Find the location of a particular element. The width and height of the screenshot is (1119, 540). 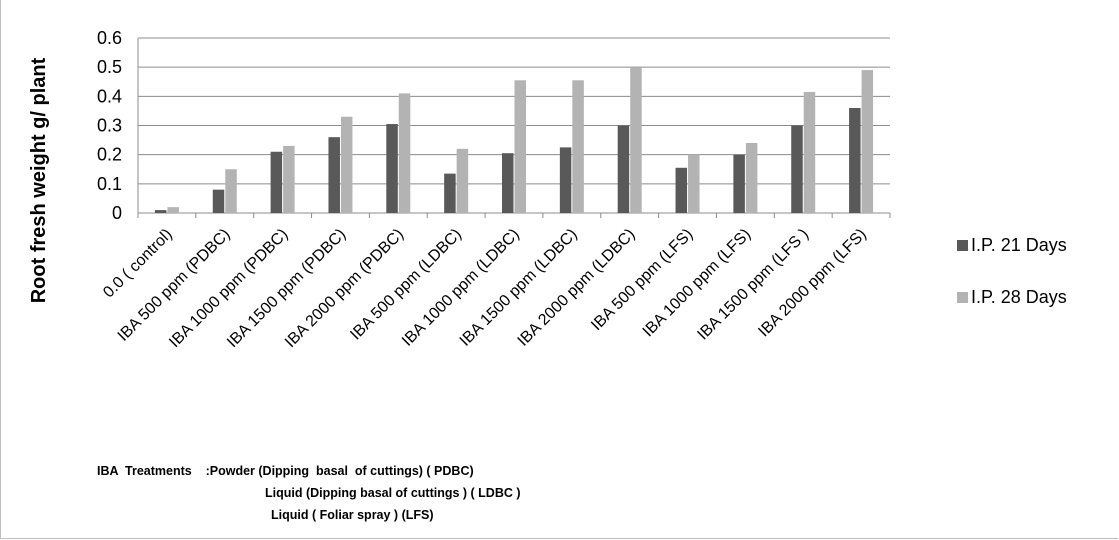

x-tick-label: IBA 2000 ppm (PDBC) is located at coordinates (344, 288).